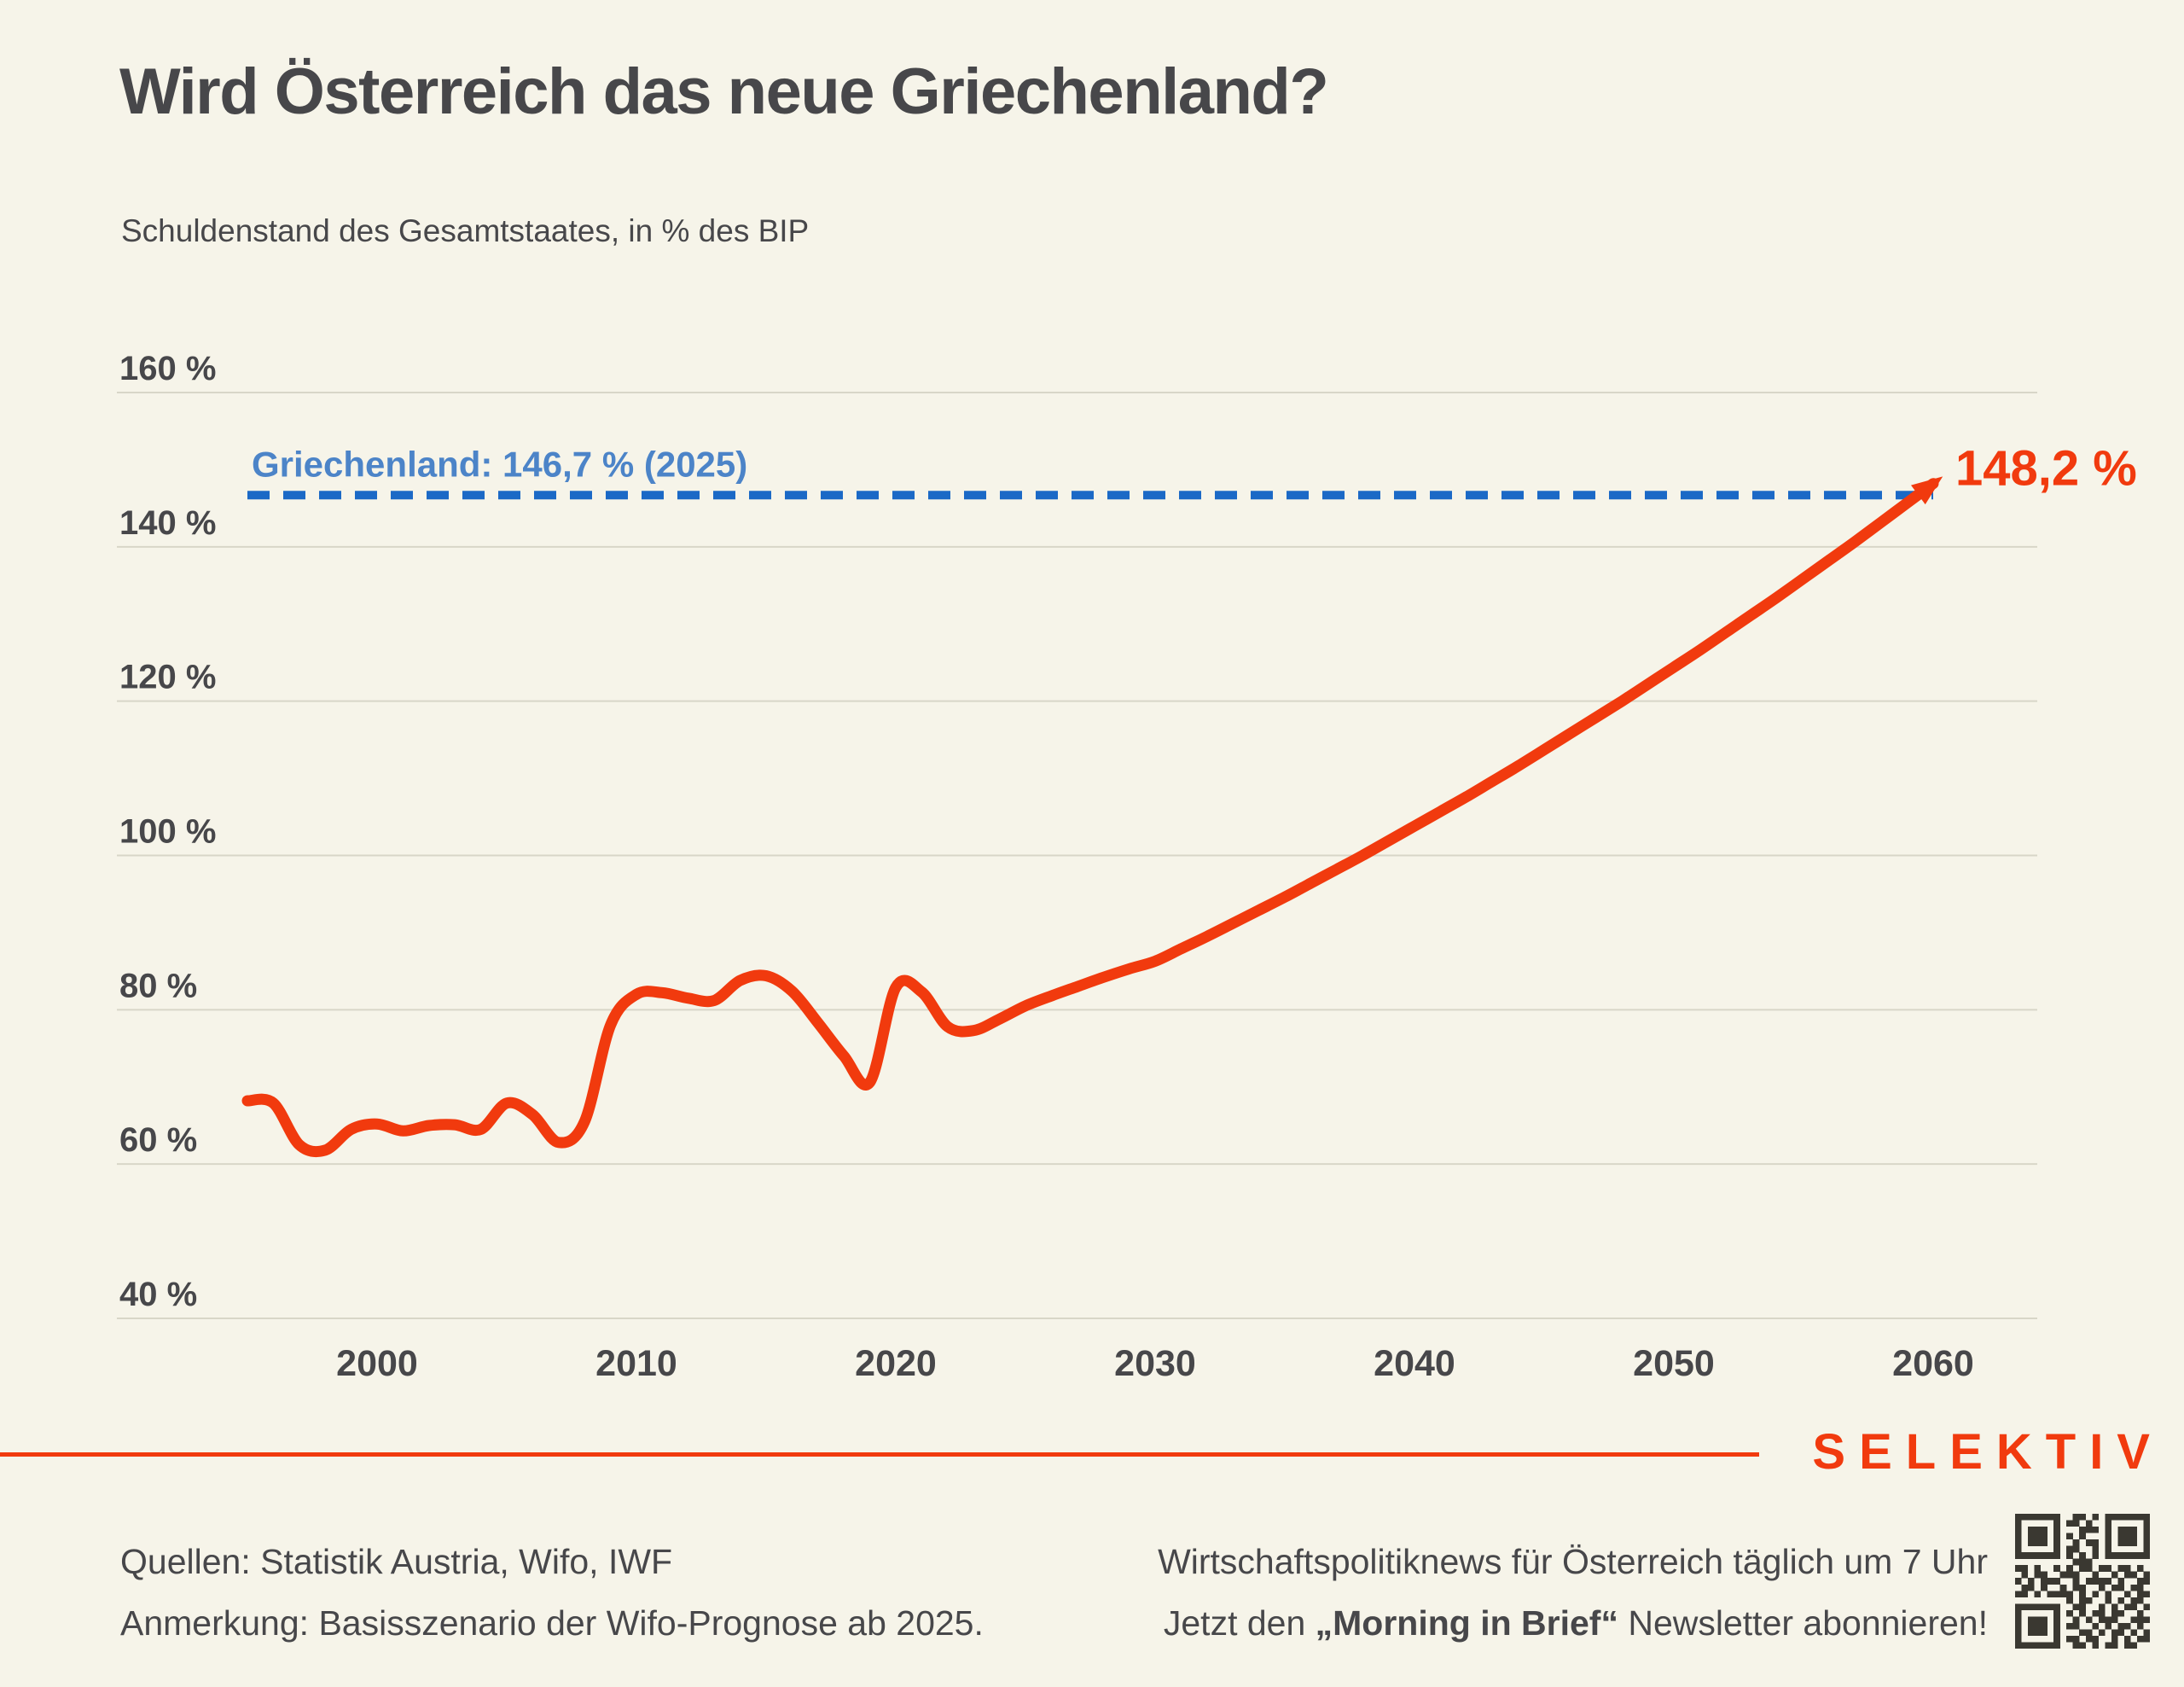 This screenshot has height=1687, width=2184. Describe the element at coordinates (396, 1561) in the screenshot. I see `sources-text: Quellen: Statistik Austria, Wifo, IWF` at that location.